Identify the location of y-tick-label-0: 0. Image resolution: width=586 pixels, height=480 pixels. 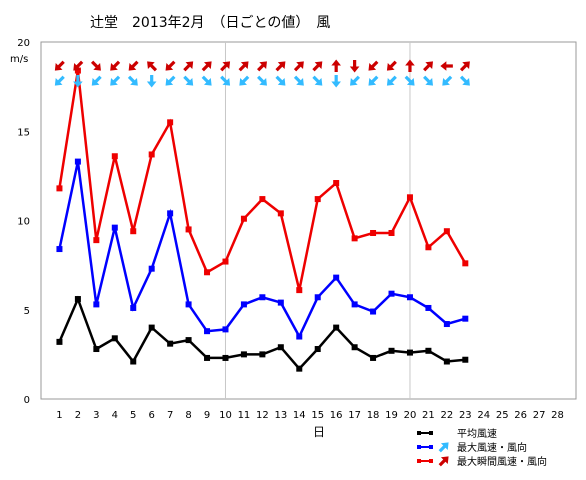
(27, 400).